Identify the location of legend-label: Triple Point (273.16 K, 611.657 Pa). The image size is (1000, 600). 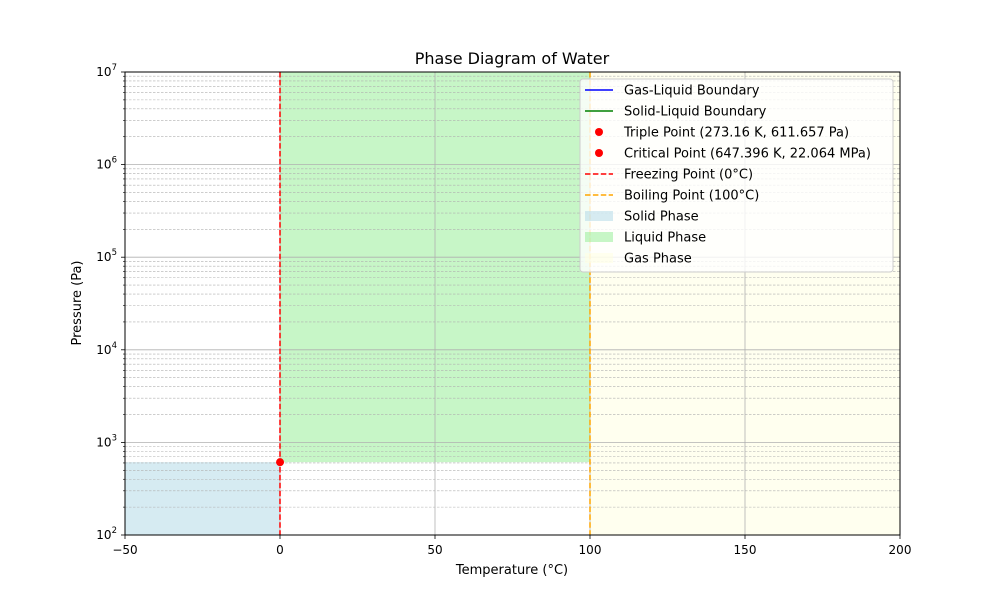
(736, 133).